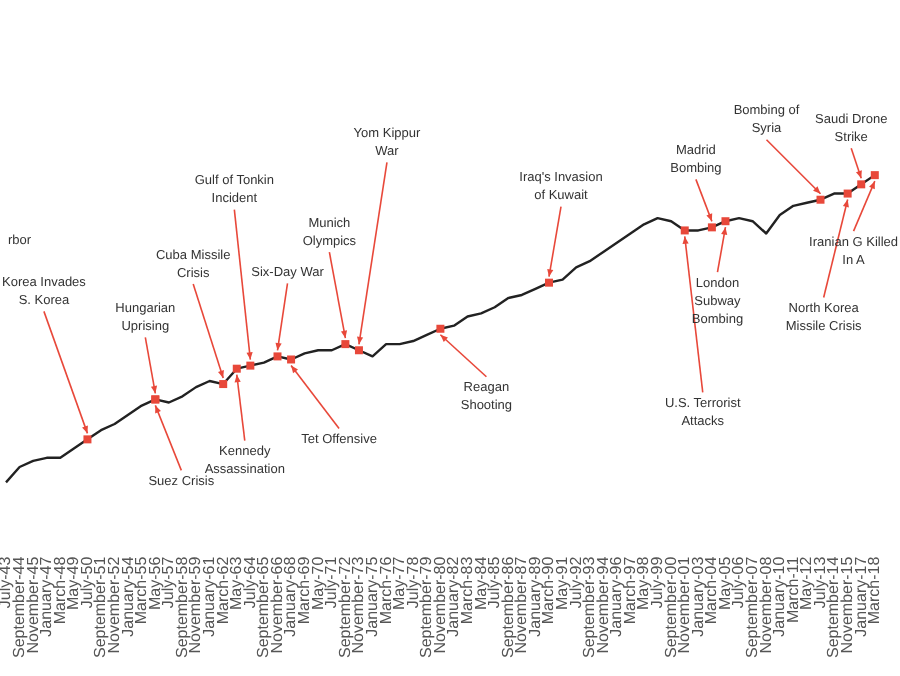  I want to click on x-tick-label: July-92, so click(575, 582).